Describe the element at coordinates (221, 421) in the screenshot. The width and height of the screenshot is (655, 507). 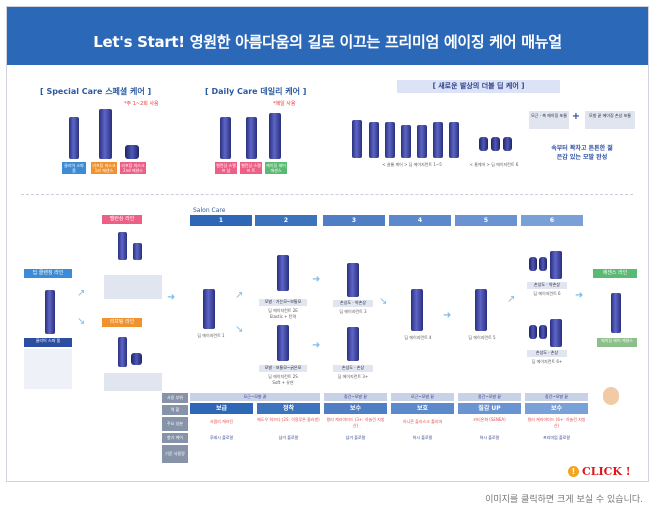
I see `col-ingredient: 서펌리 케라틴` at that location.